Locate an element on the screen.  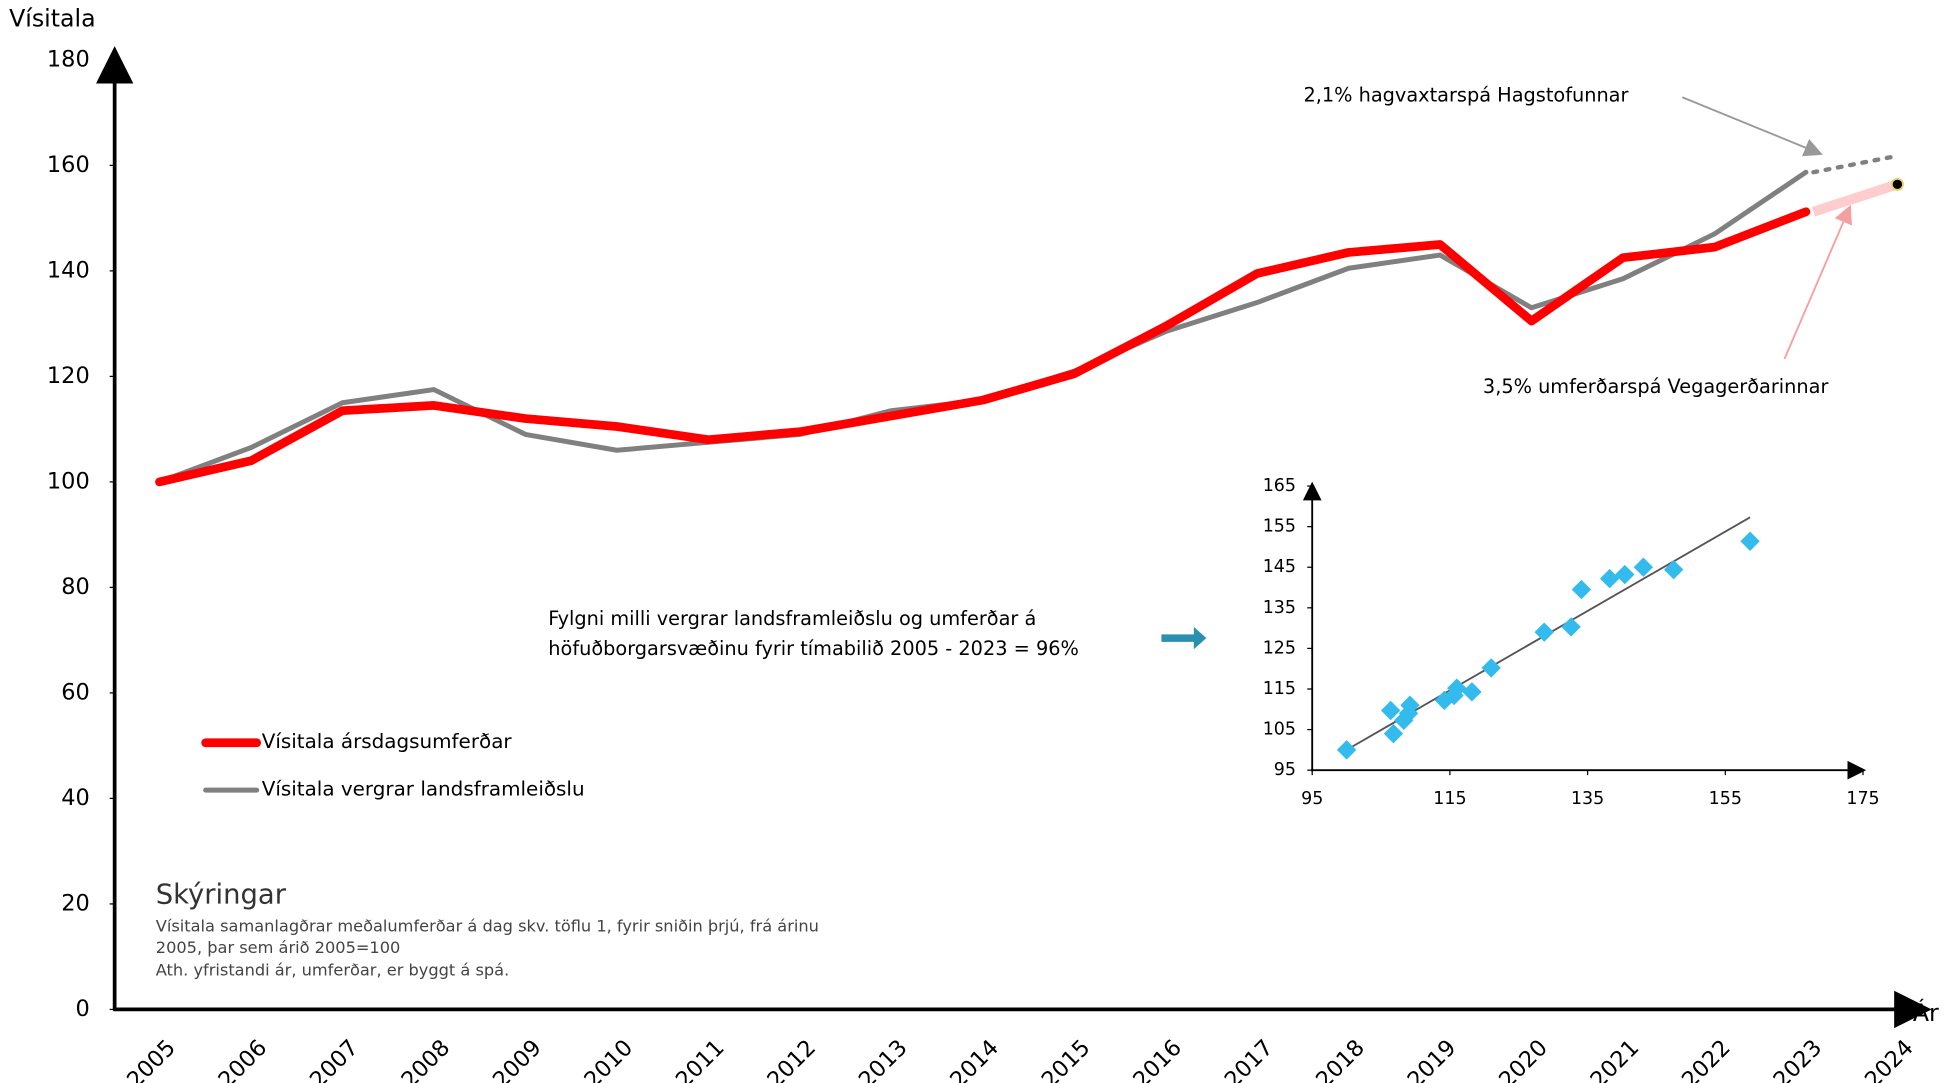
y-tick-label: 160 is located at coordinates (68, 165).